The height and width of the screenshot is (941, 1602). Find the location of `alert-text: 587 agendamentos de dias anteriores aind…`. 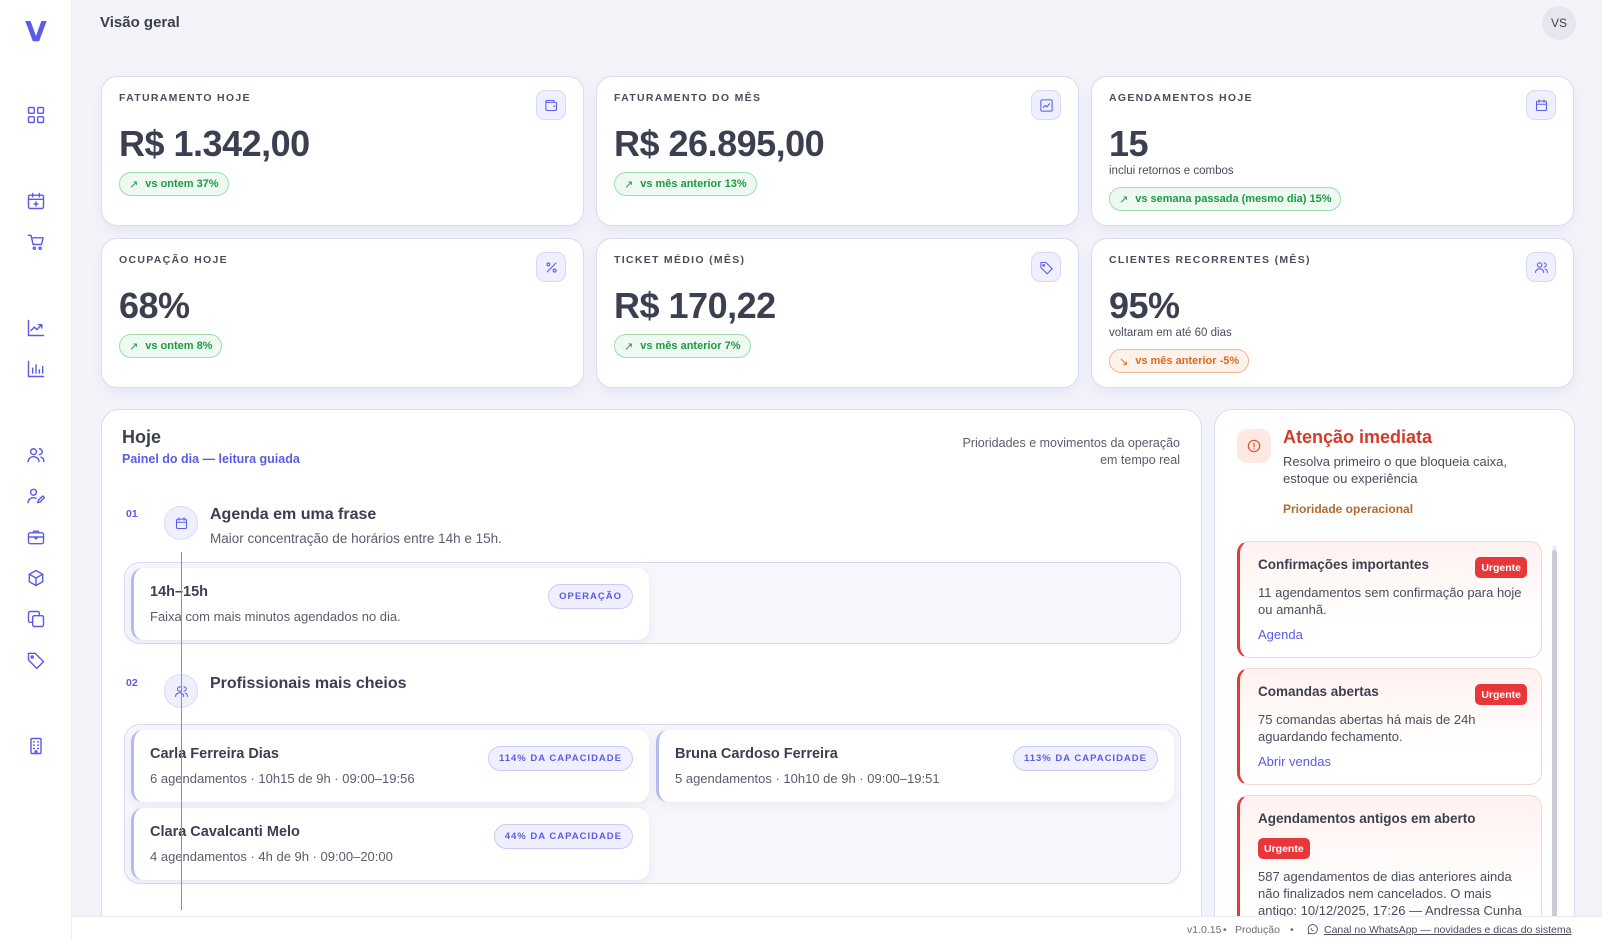

alert-text: 587 agendamentos de dias anteriores aind… is located at coordinates (1390, 893).